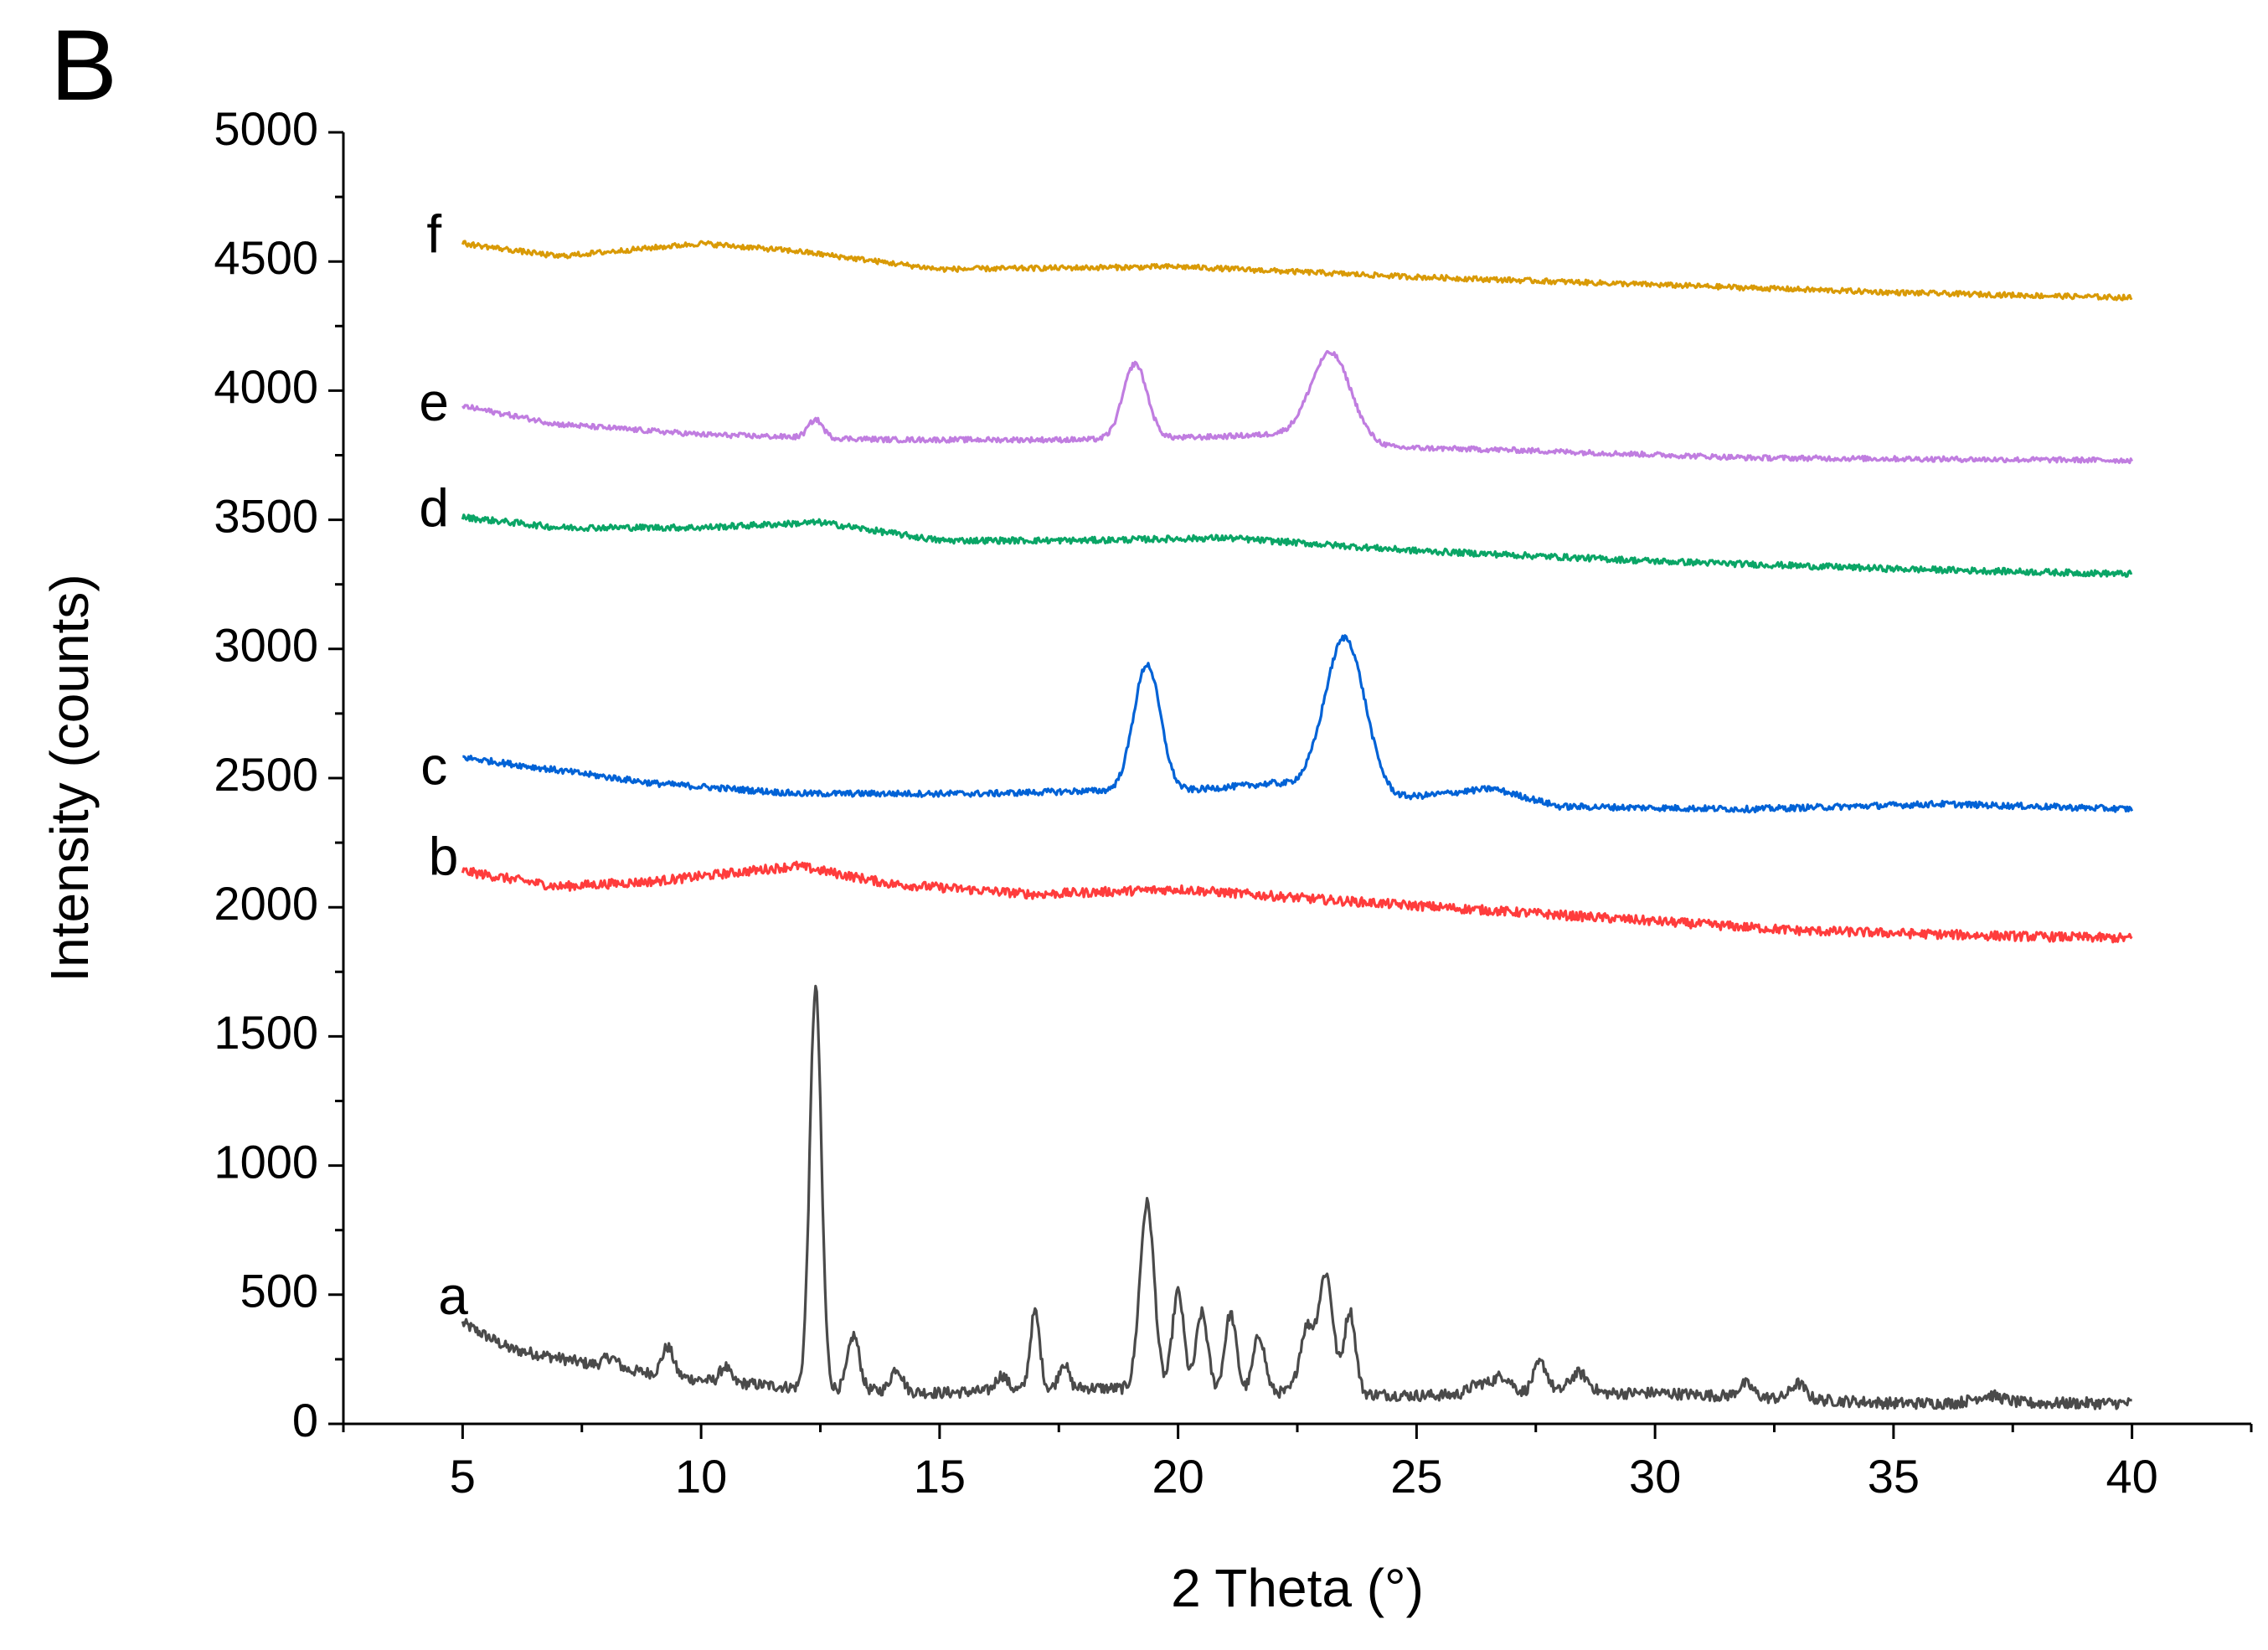  I want to click on y-tick-label-0: 0, so click(305, 1420).